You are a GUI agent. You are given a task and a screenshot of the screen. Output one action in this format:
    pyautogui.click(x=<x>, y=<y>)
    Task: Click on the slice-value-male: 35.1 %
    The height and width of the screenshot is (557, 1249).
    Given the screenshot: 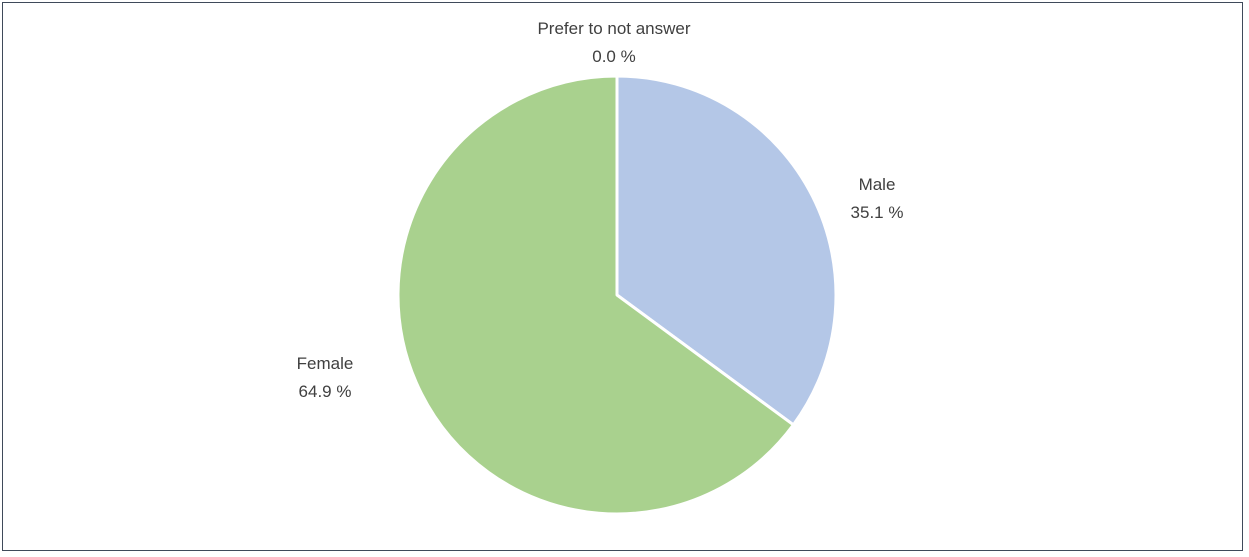 What is the action you would take?
    pyautogui.click(x=877, y=212)
    